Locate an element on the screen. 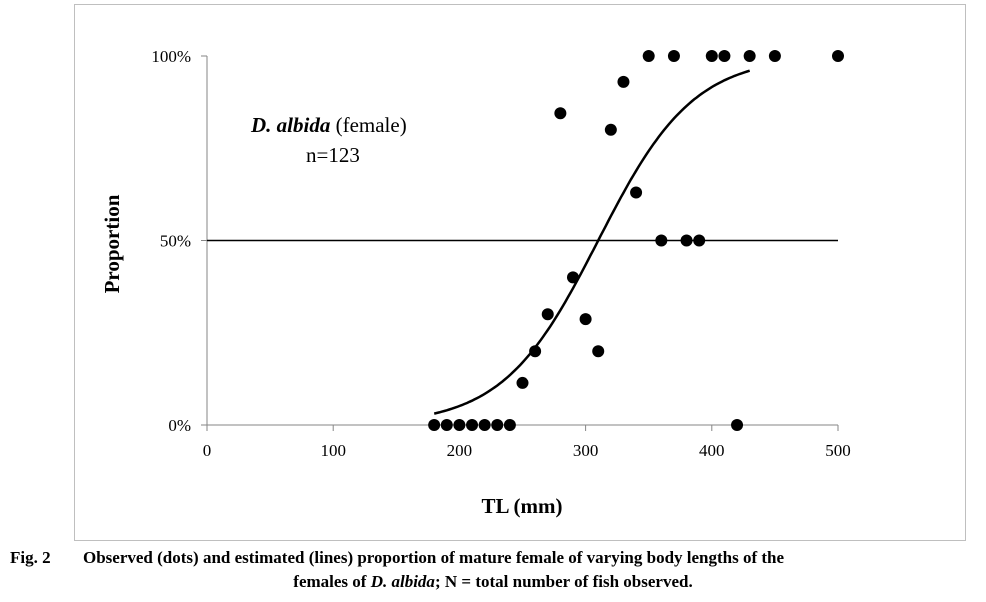  y-axis-label: Proportion is located at coordinates (112, 243).